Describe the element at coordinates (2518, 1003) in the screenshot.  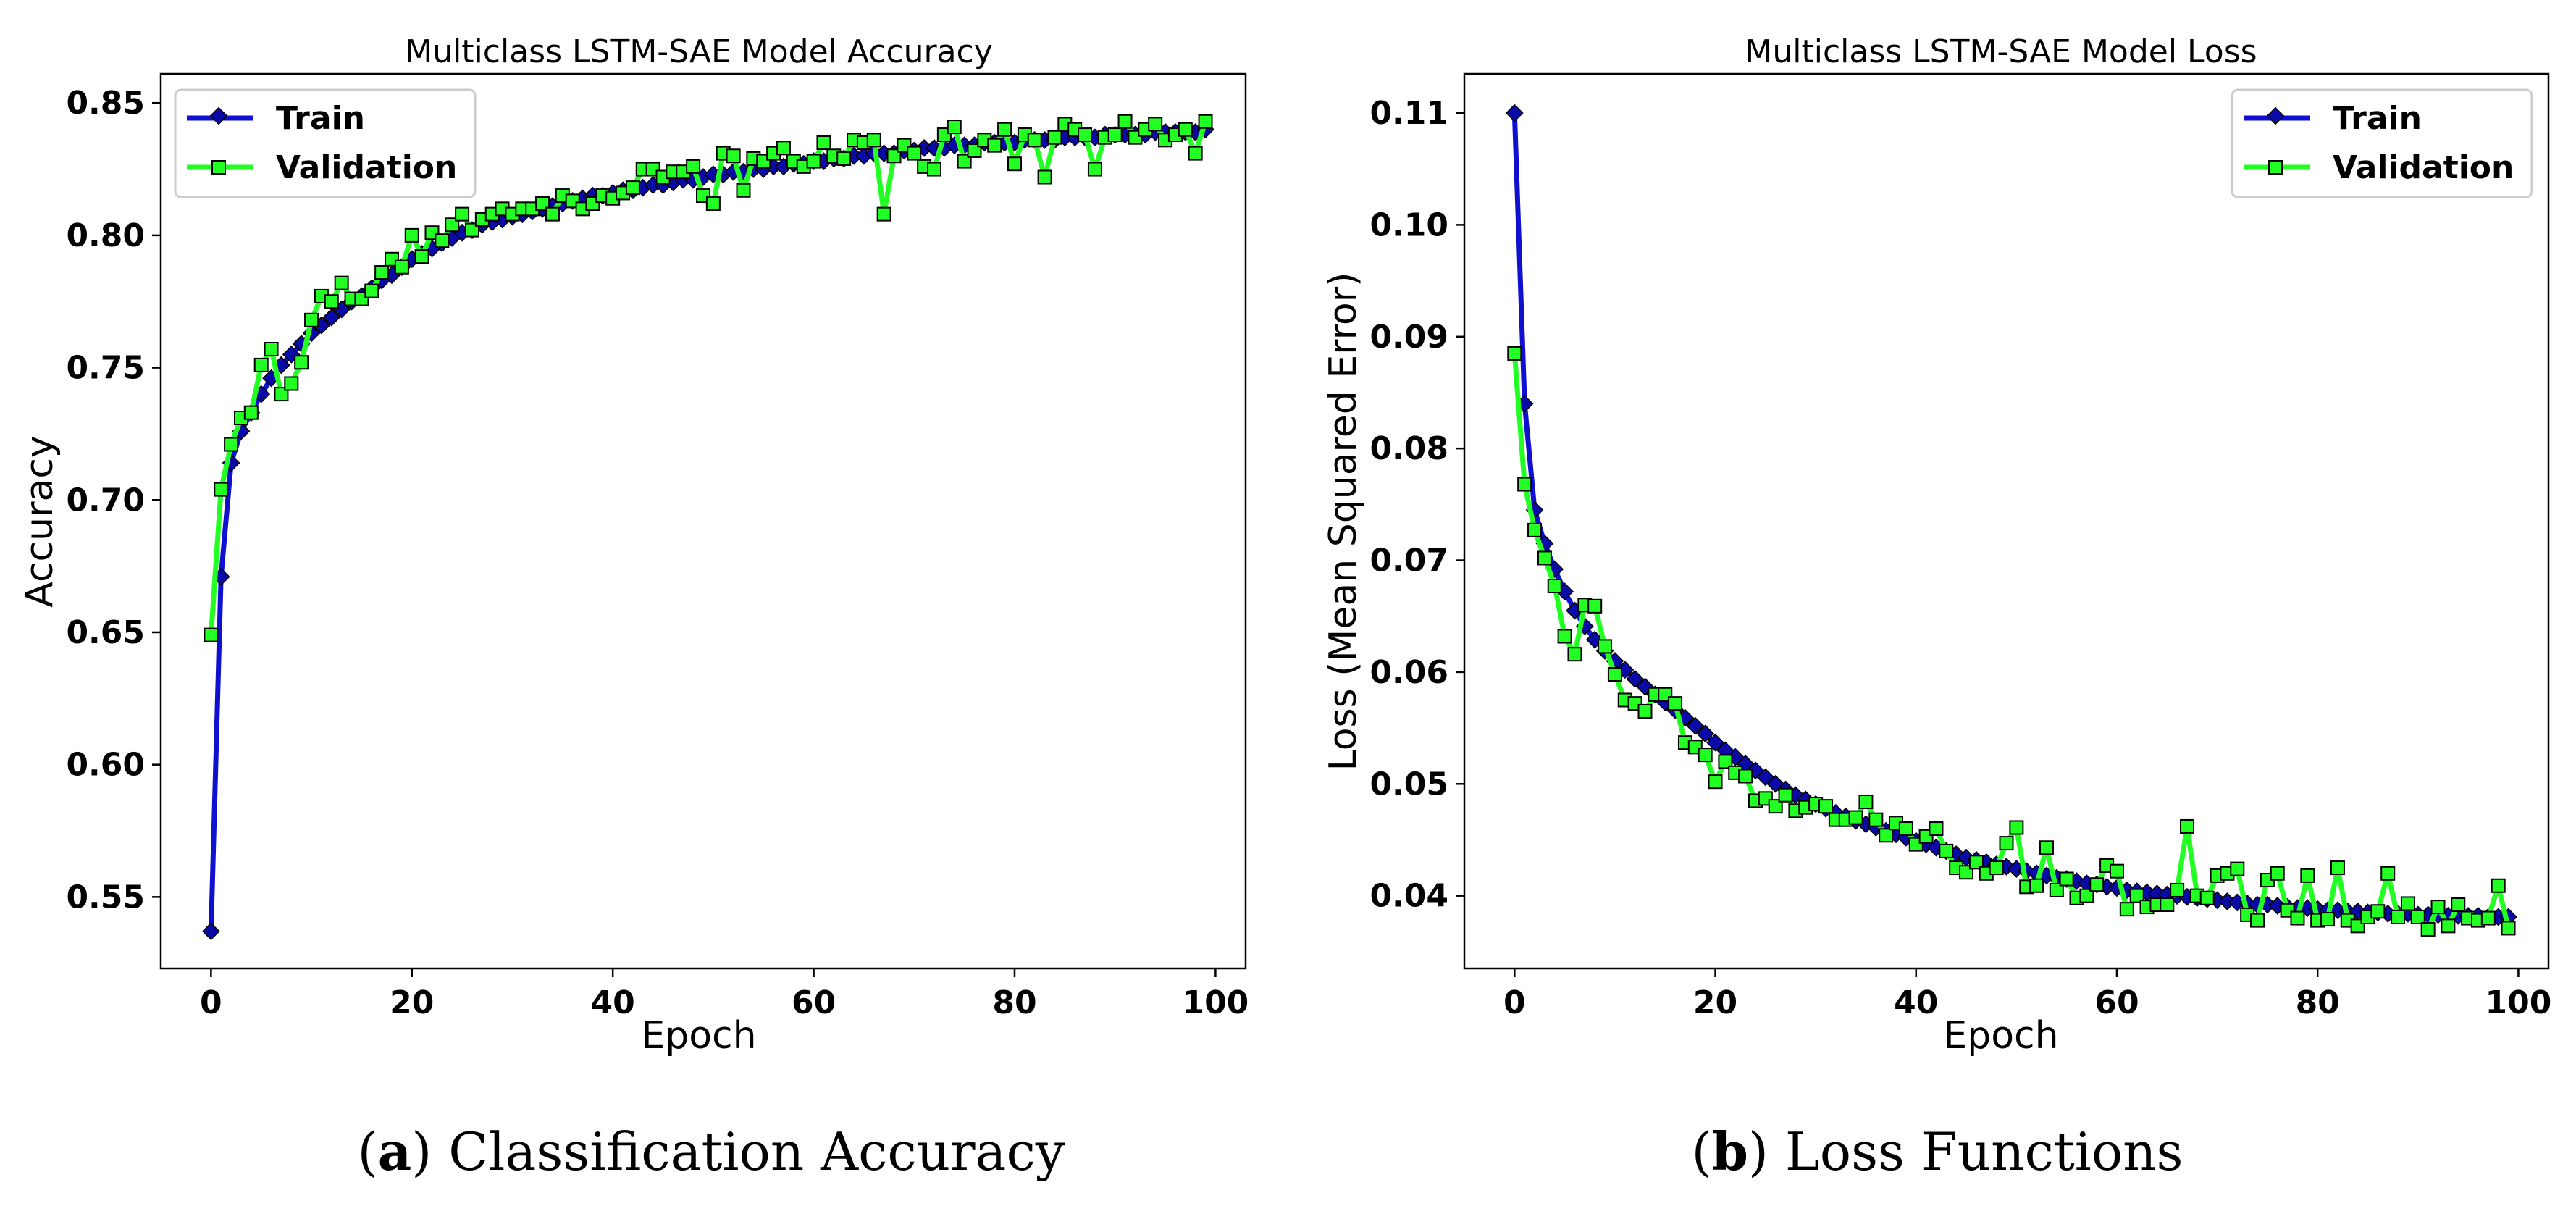
I see `loss-x-tick-label: 100` at that location.